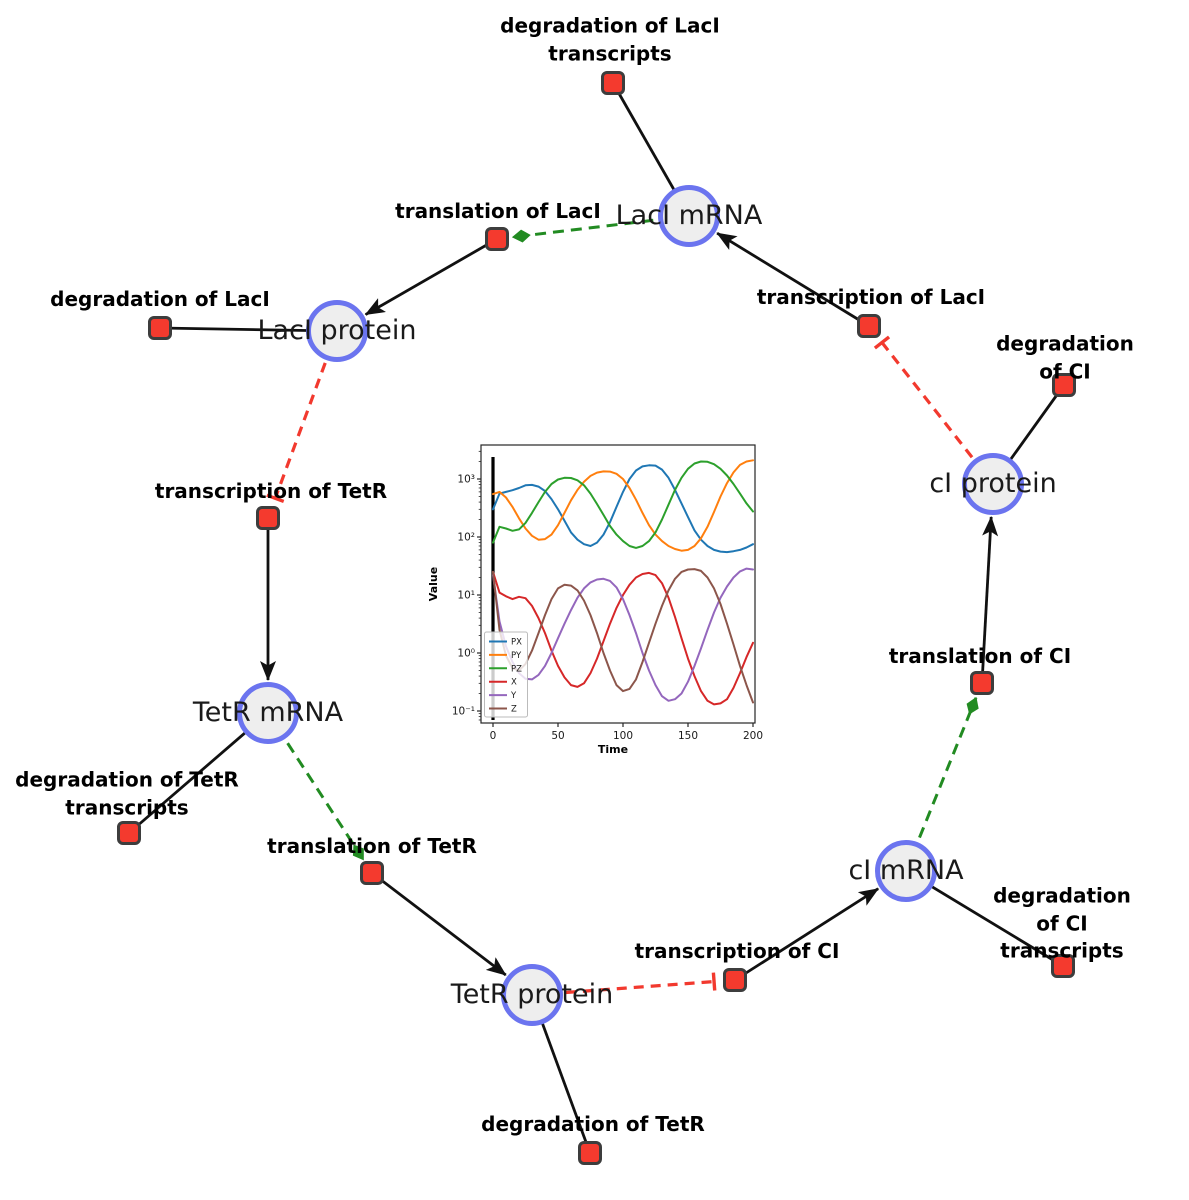 The image size is (1189, 1200). I want to click on edge-production-transl-laci-to-laci-protein, so click(431, 276).